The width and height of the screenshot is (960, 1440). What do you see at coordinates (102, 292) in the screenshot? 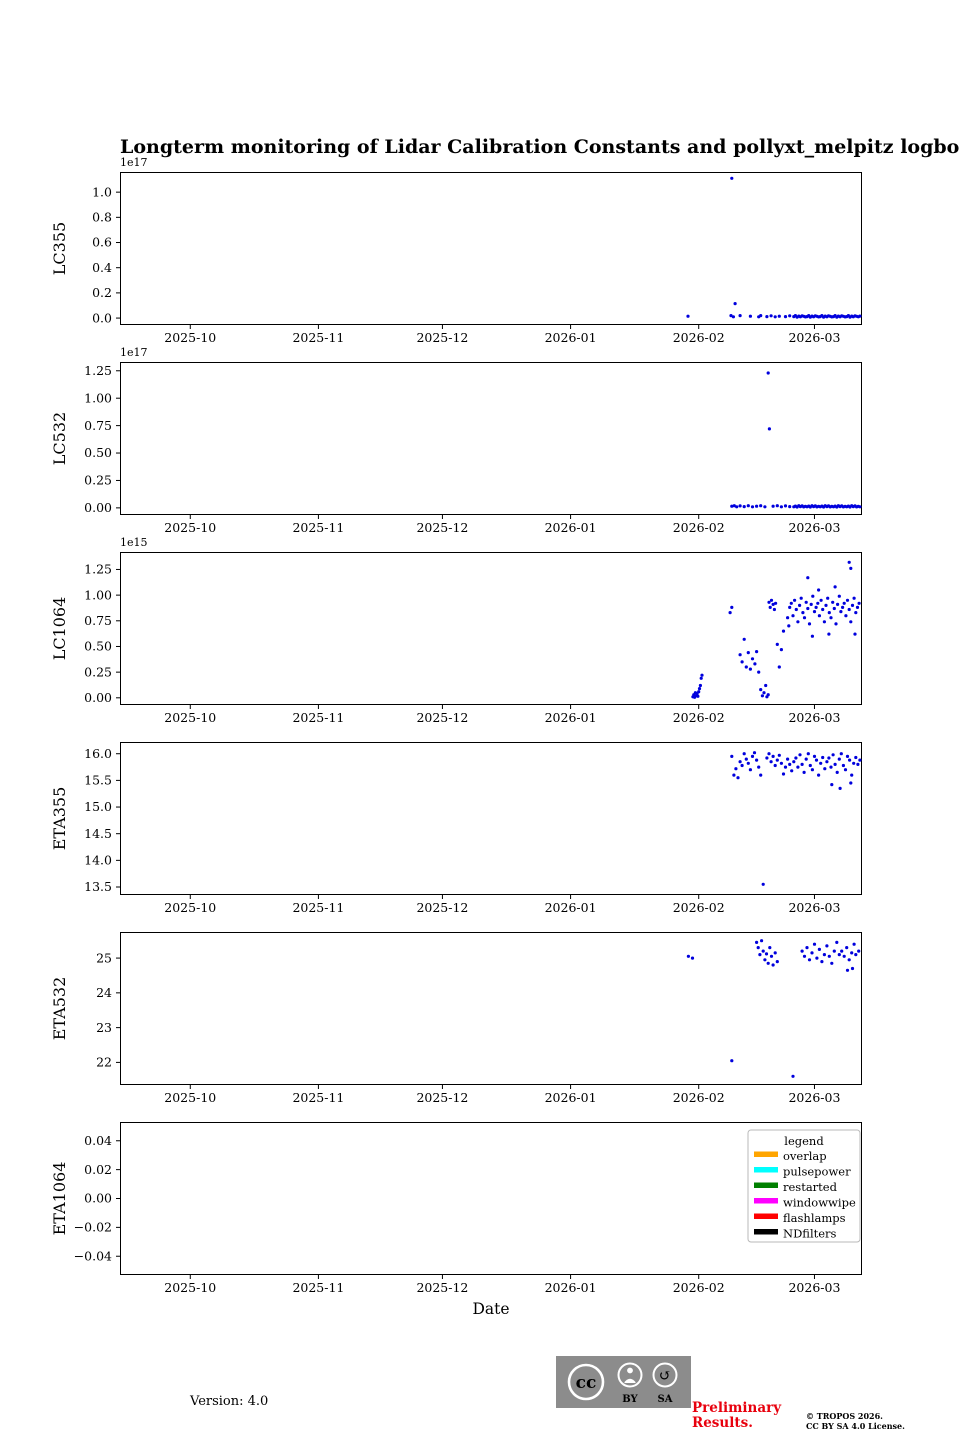
I see `y-tick-label: 0.2` at bounding box center [102, 292].